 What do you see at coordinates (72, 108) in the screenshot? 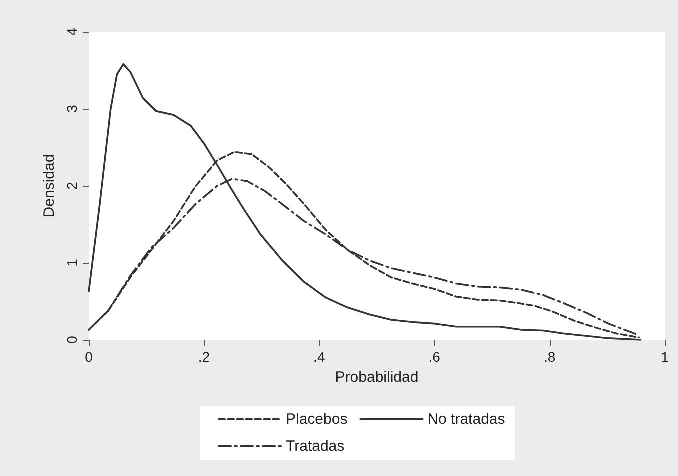
I see `y-tick-label: 3` at bounding box center [72, 108].